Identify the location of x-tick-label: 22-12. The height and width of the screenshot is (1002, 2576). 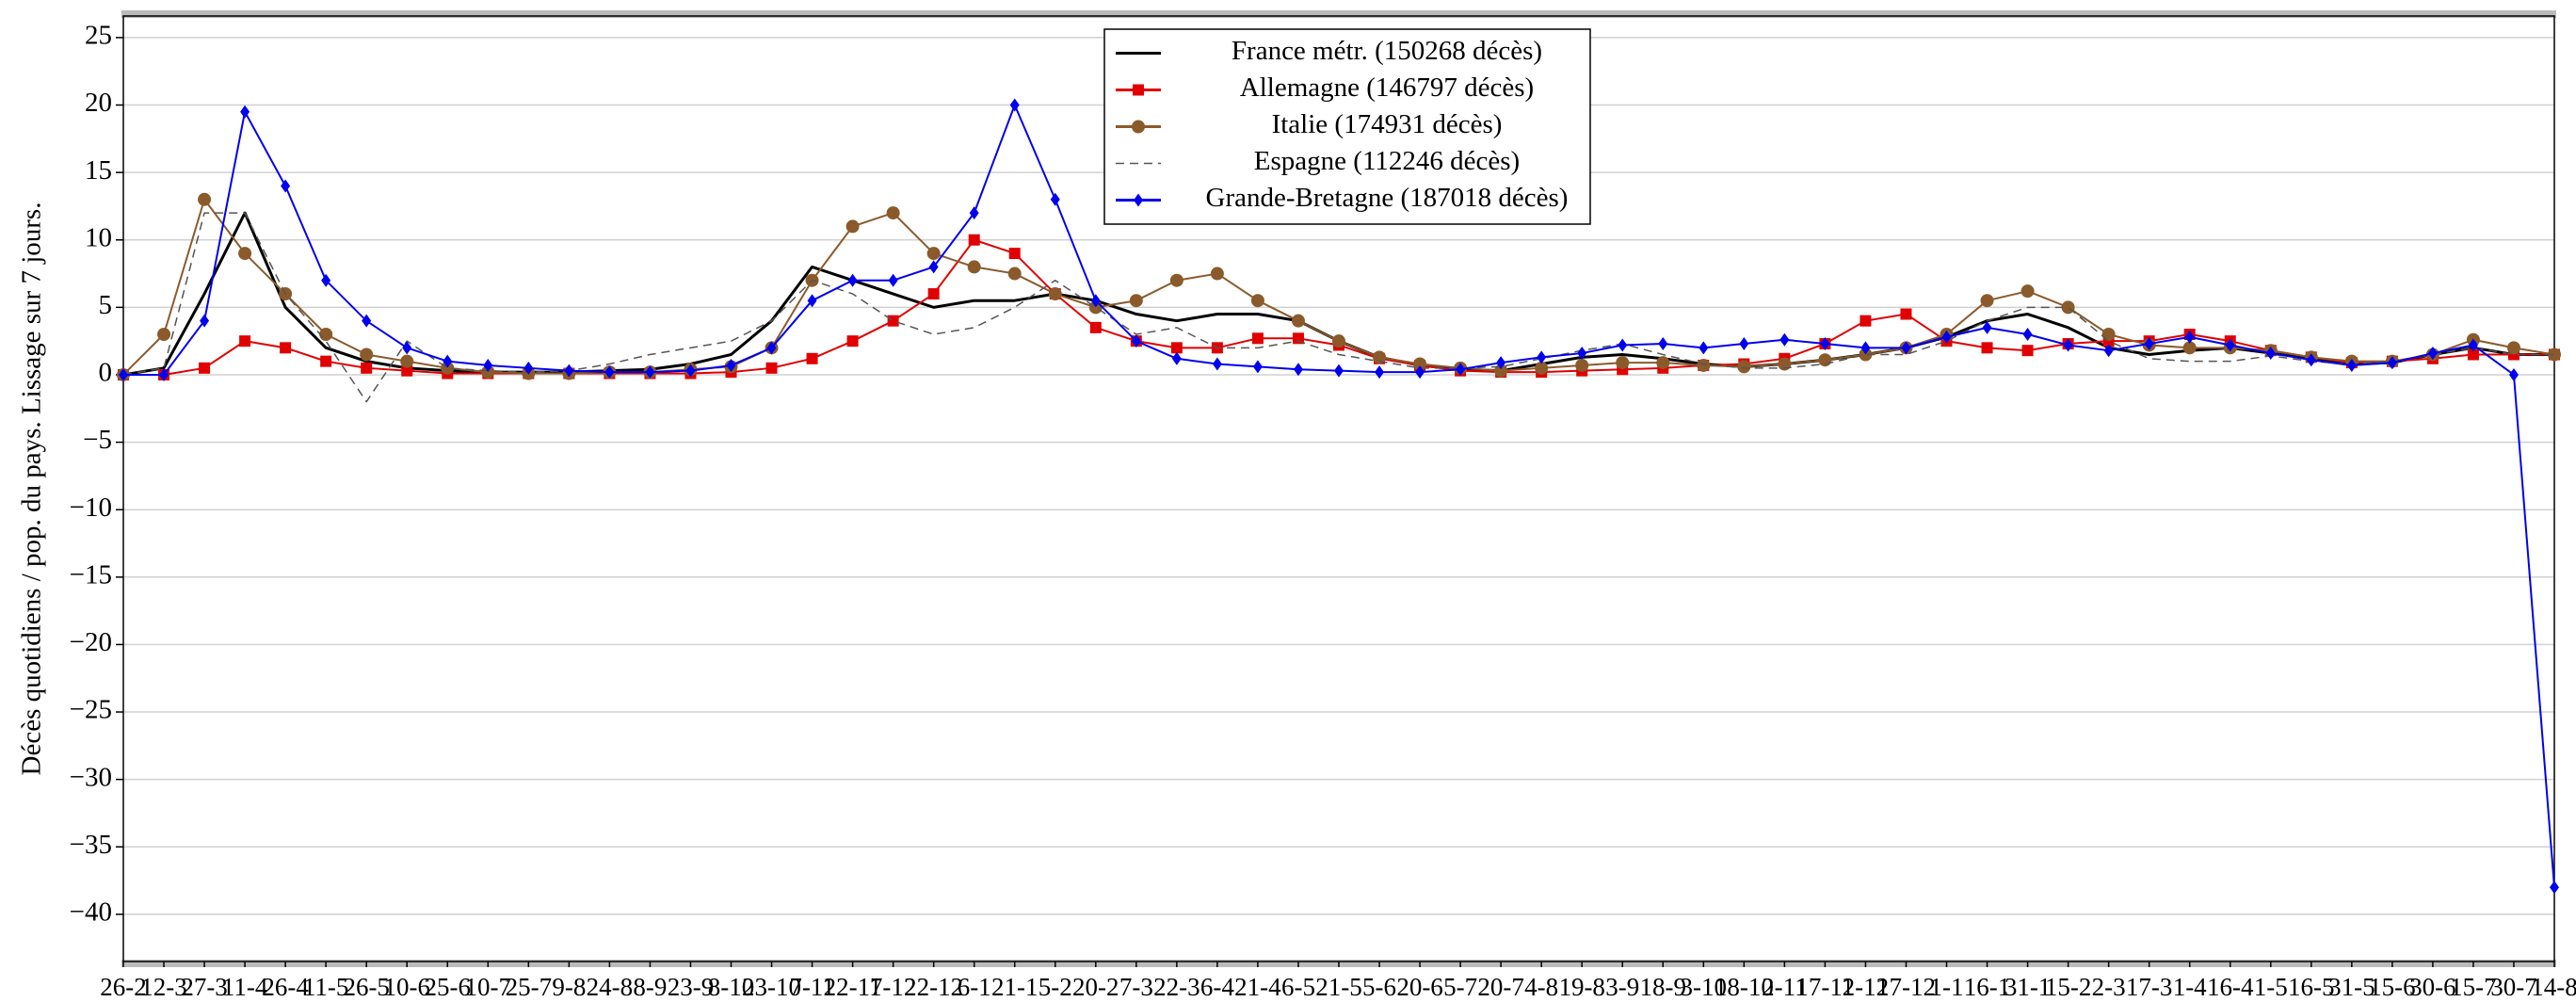
(933, 987).